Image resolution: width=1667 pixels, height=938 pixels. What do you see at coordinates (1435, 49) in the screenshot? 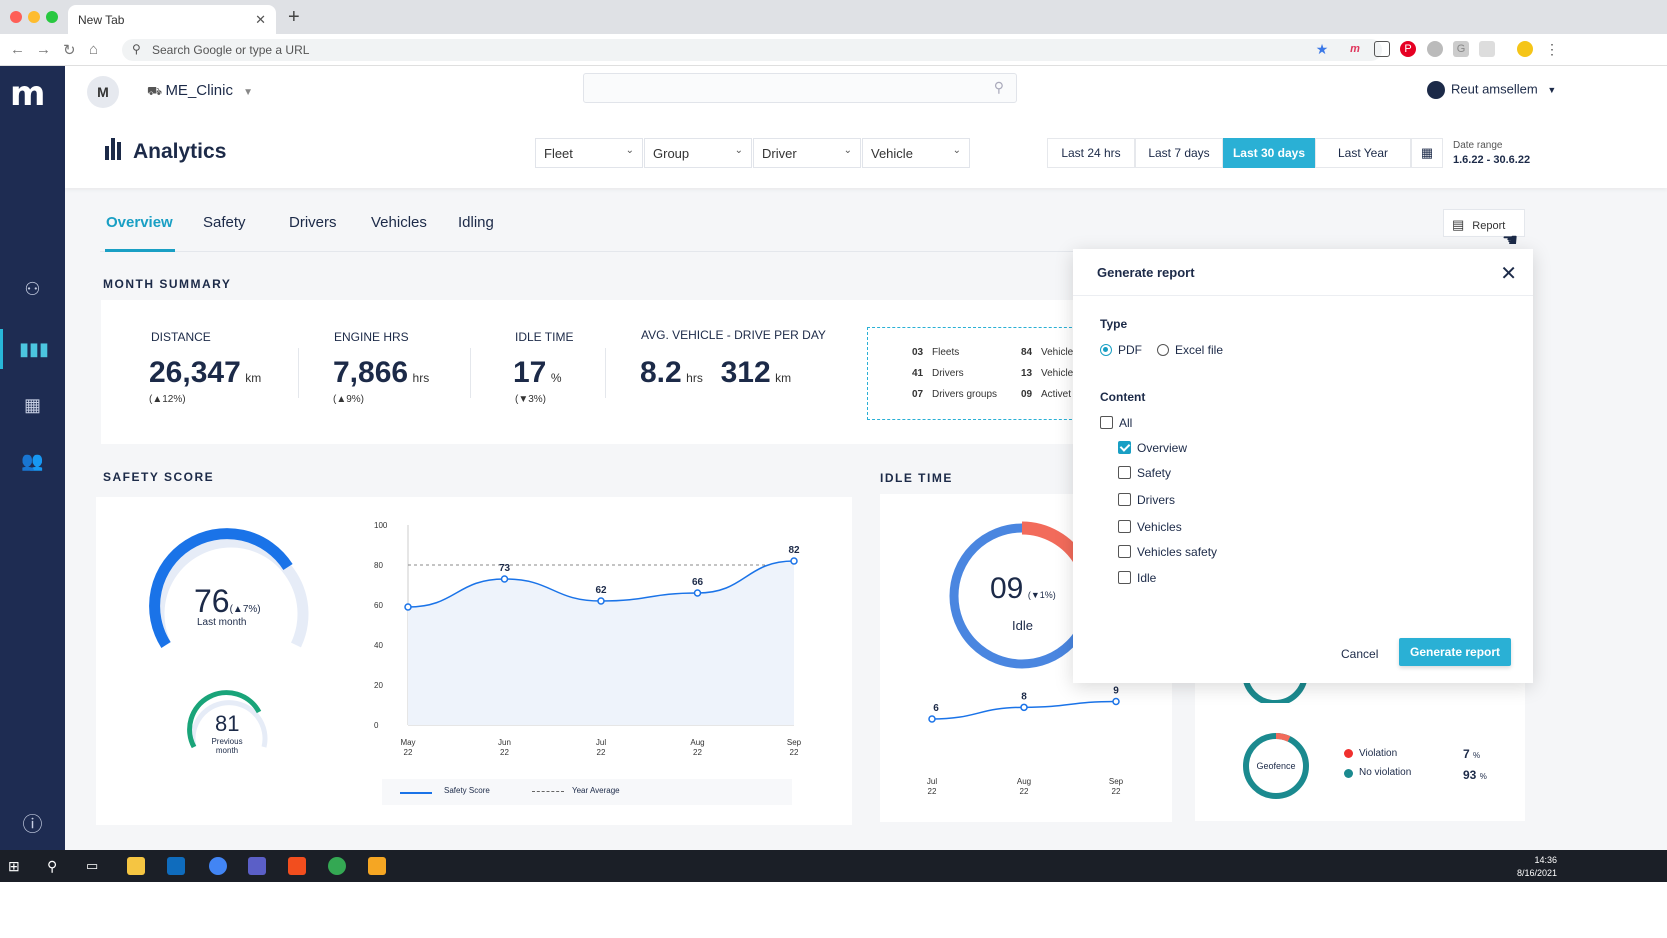
I see `extension-circle-icon` at bounding box center [1435, 49].